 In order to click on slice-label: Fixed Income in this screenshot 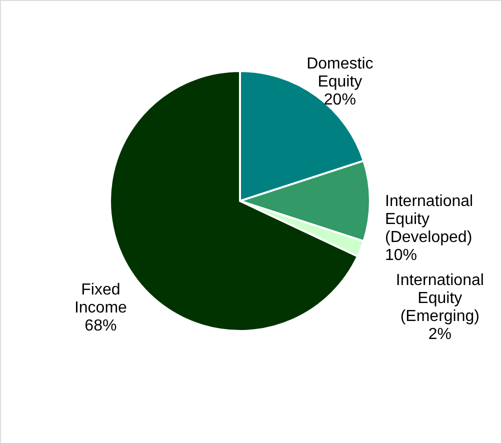, I will do `click(101, 298)`.